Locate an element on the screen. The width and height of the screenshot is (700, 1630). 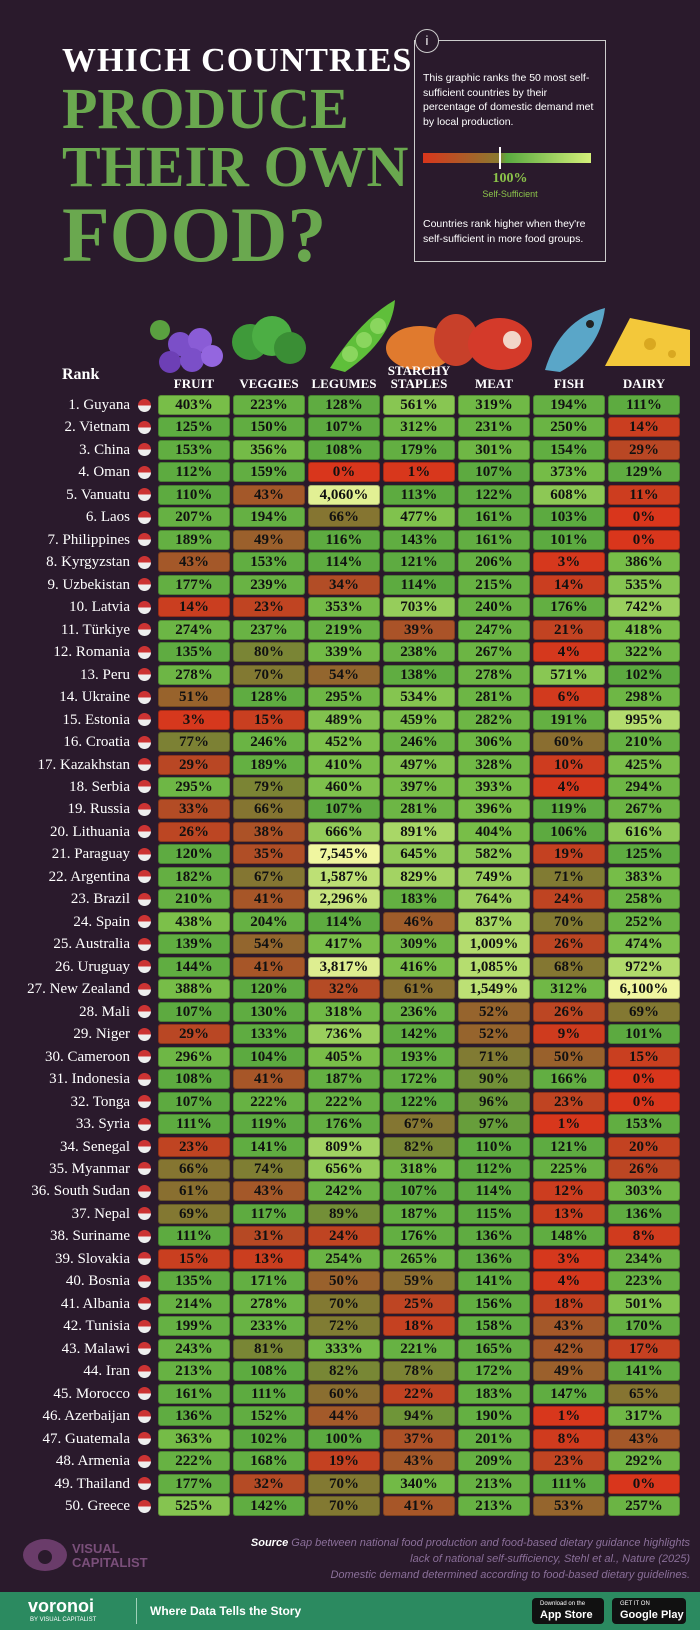
value-cell: 176% is located at coordinates (419, 1236).